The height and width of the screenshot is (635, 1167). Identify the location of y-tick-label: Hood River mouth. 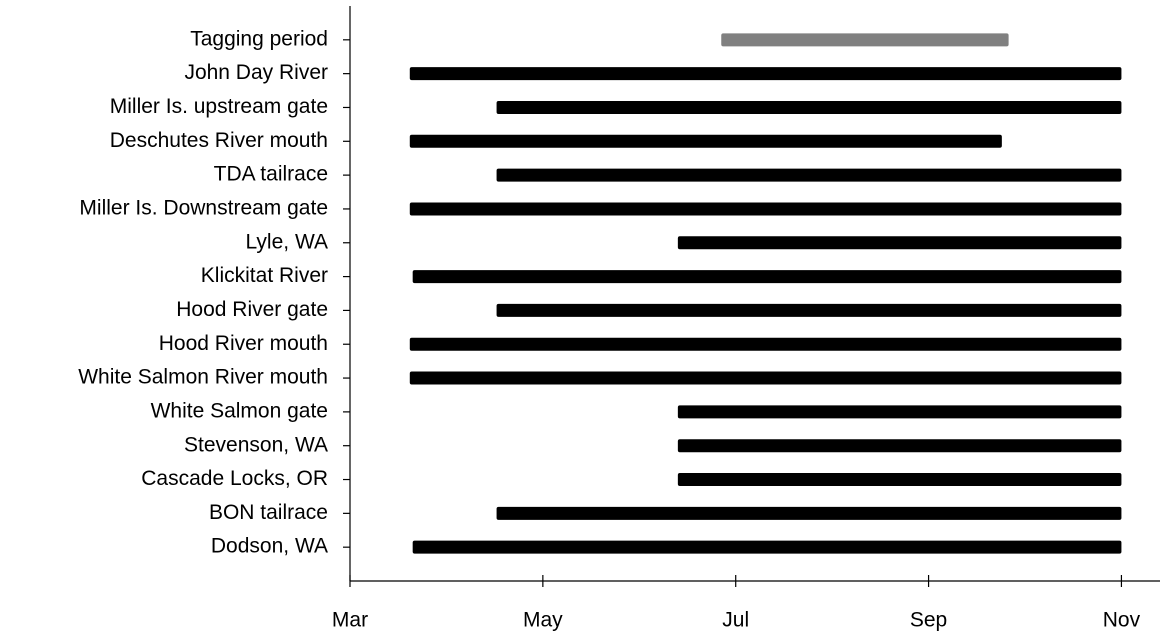
(243, 343).